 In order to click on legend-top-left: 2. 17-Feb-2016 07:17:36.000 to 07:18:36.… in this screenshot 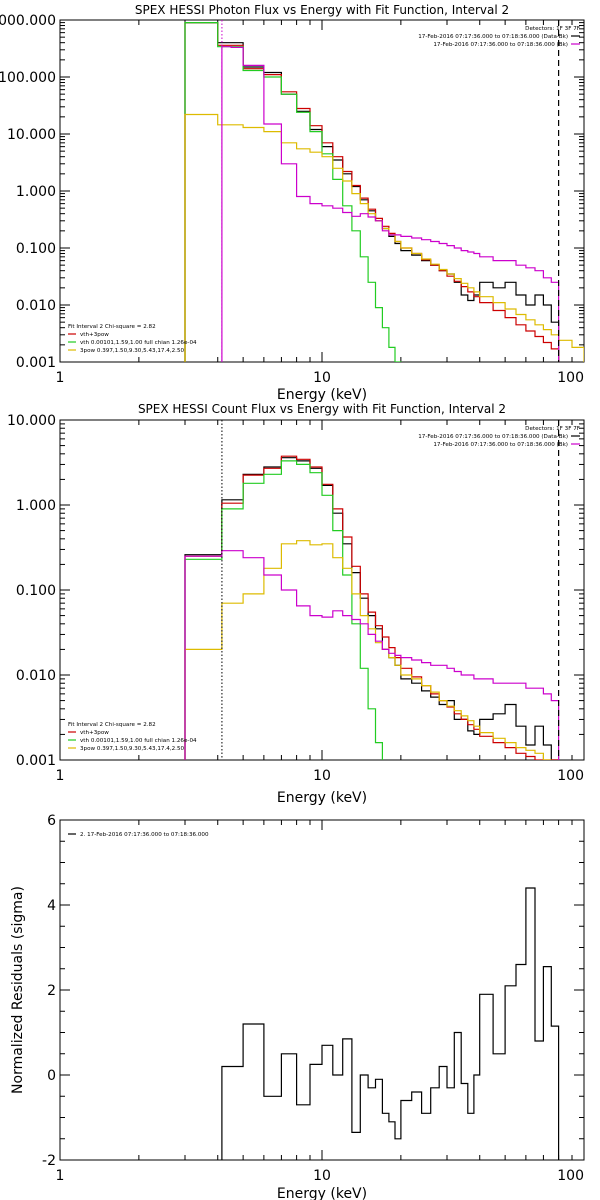, I will do `click(138, 835)`.